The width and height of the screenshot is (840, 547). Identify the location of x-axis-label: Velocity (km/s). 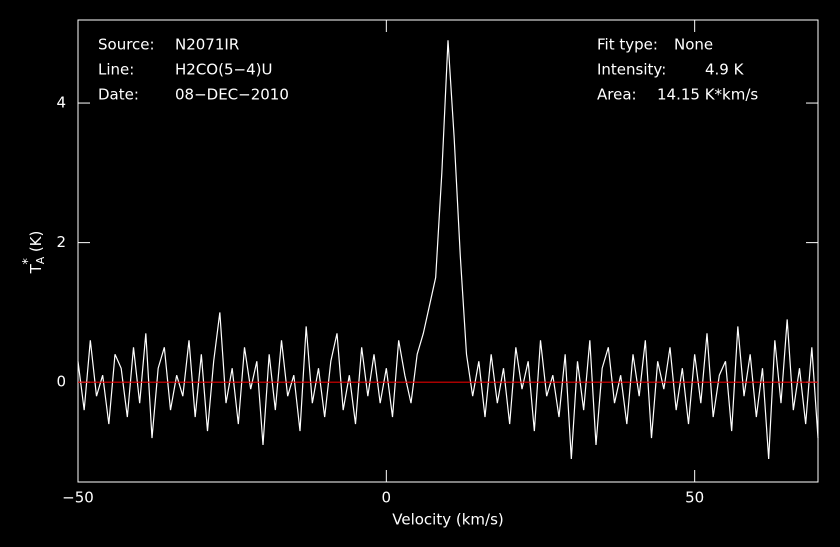
(447, 520).